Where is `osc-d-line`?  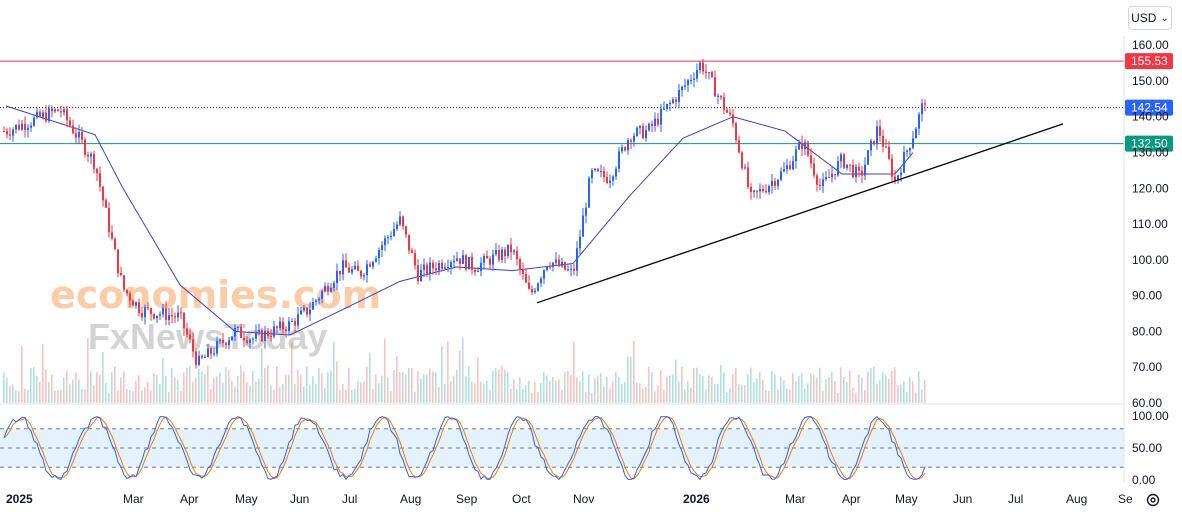 osc-d-line is located at coordinates (464, 448).